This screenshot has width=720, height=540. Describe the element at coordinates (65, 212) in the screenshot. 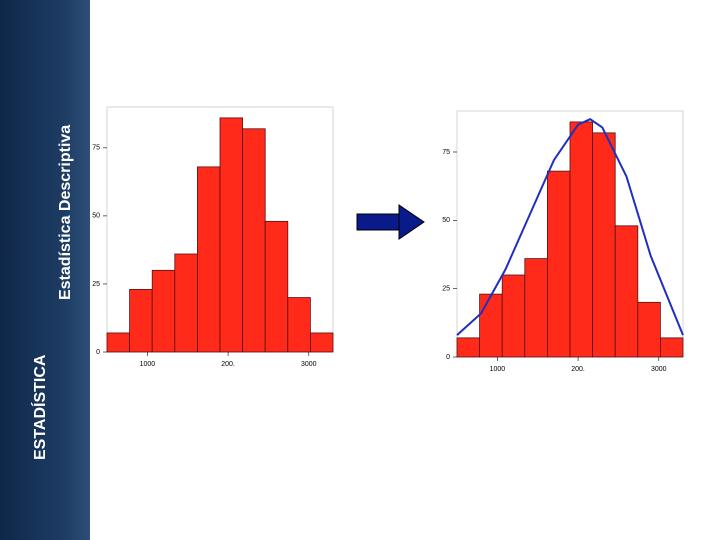

I see `sidebar-subtitle: Estadística Descriptiva` at that location.